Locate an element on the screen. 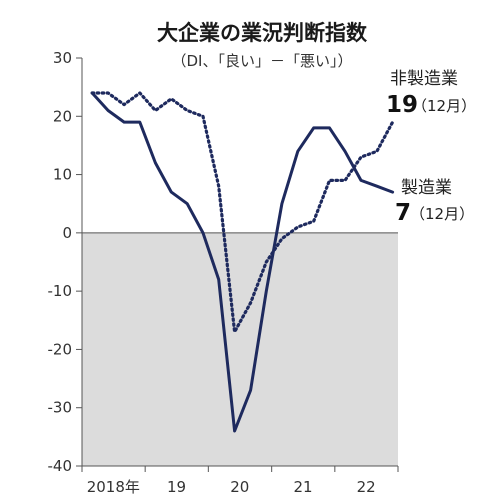 The height and width of the screenshot is (504, 503). series-note-nonmanufacturing: （12月） is located at coordinates (444, 106).